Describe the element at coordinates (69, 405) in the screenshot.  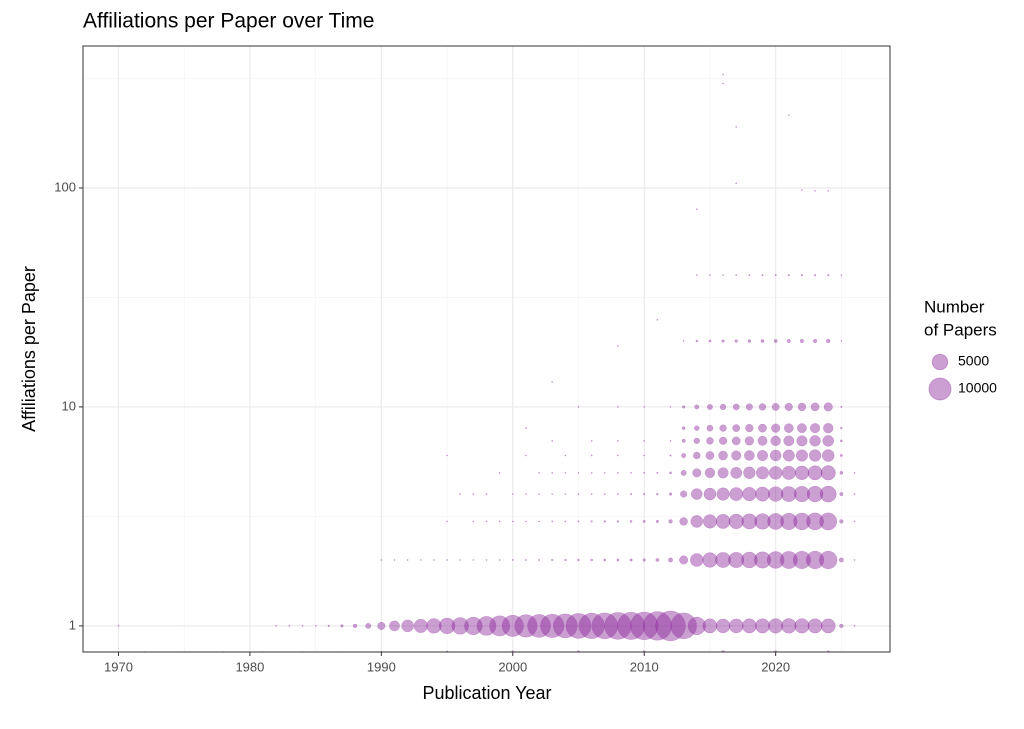
I see `y-tick-label: 10` at that location.